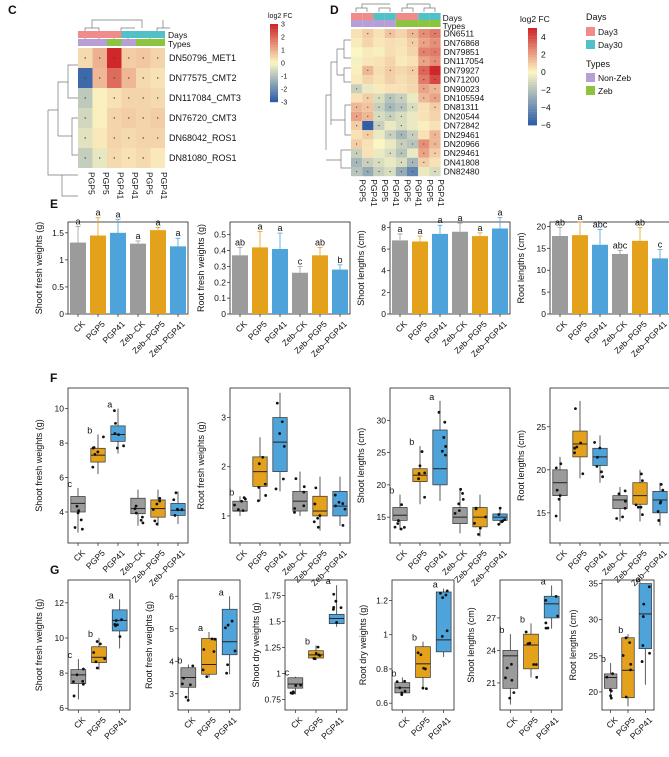 The image size is (669, 757). Describe the element at coordinates (80, 556) in the screenshot. I see `f-box-panel-0-xtick-label: CK` at that location.